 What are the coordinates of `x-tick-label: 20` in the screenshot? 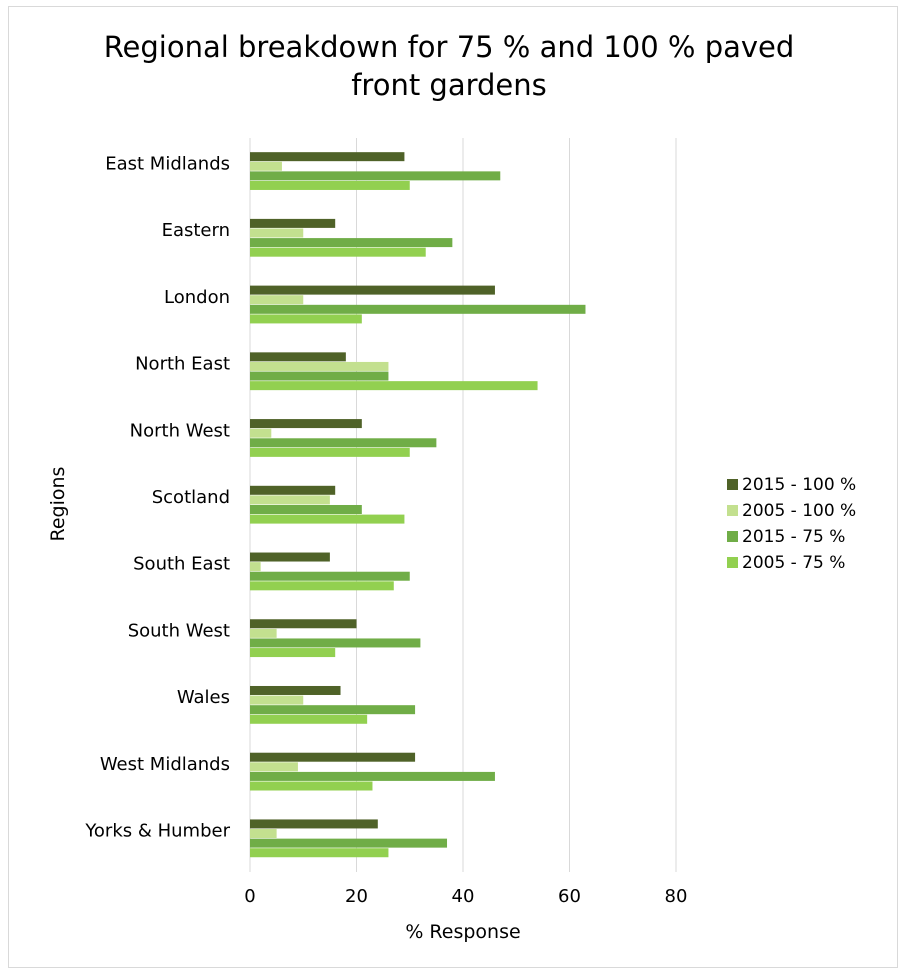 It's located at (356, 896).